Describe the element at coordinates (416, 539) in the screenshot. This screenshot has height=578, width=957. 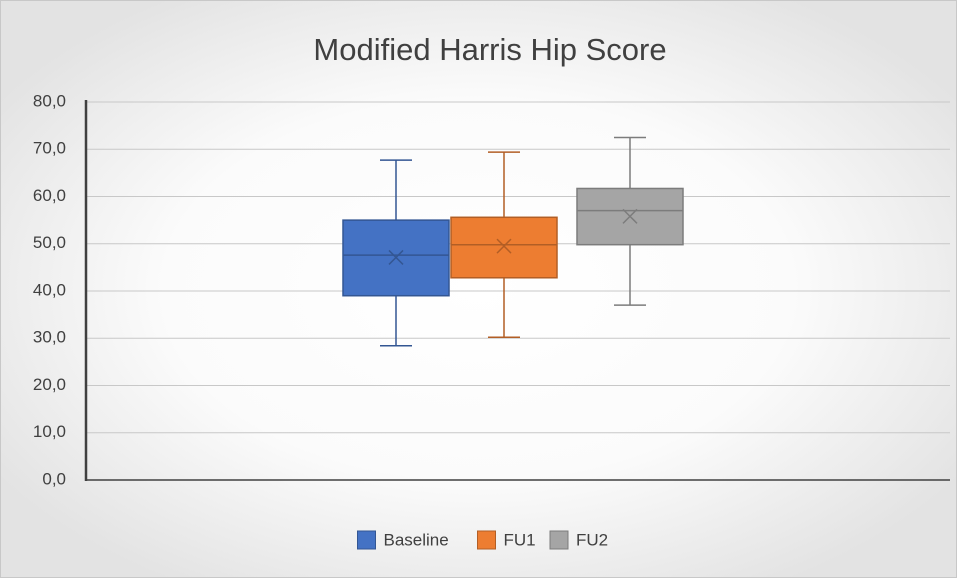
I see `legend-label: Baseline` at that location.